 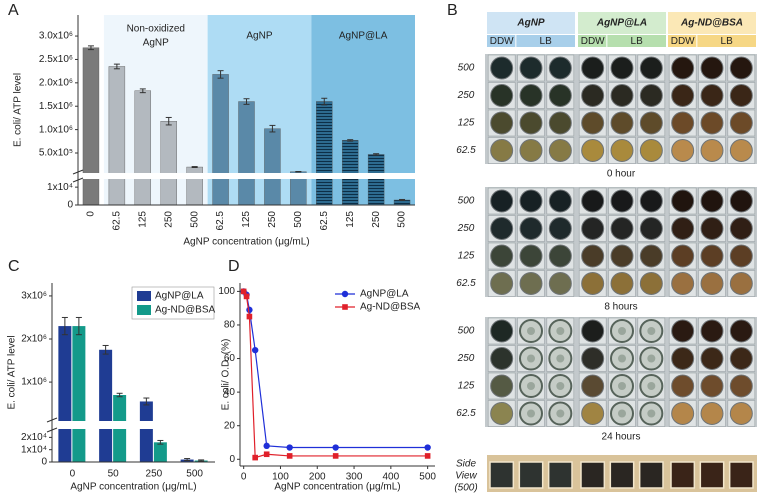 What do you see at coordinates (466, 283) in the screenshot?
I see `row-label: 62.5` at bounding box center [466, 283].